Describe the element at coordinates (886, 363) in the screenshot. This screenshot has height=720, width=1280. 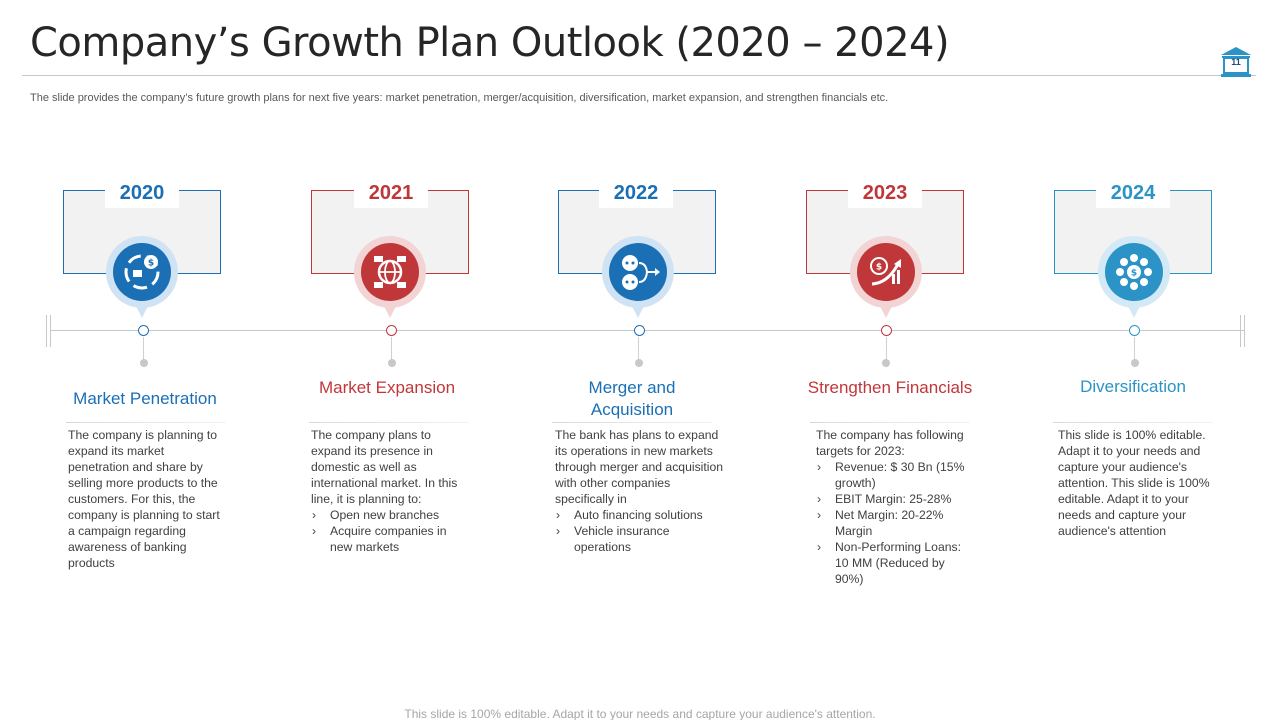
I see `timeline-dot-2023` at that location.